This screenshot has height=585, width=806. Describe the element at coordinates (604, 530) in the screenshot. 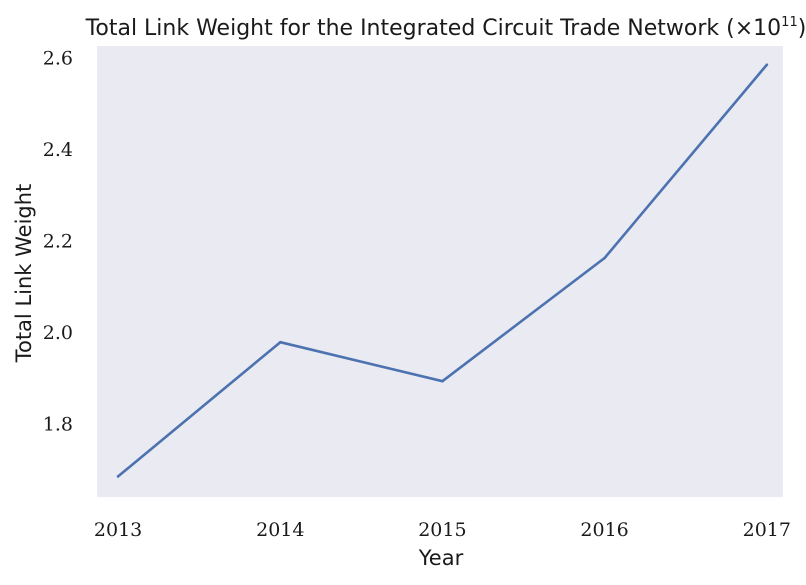

I see `x-tick-label: 2016` at that location.